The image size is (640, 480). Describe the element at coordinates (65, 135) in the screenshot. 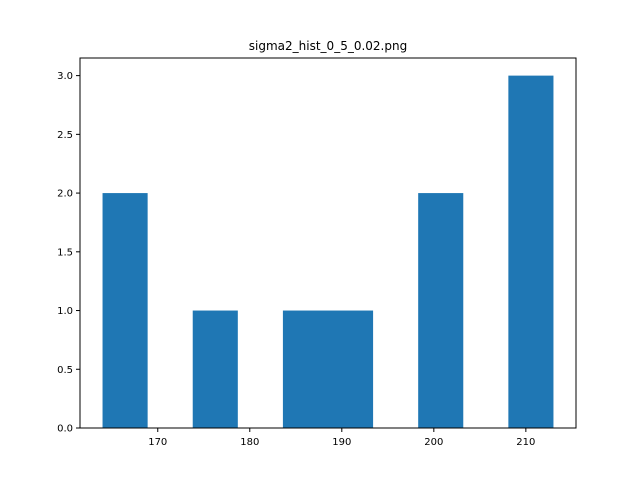

I see `y-tick-label: 2.5` at that location.